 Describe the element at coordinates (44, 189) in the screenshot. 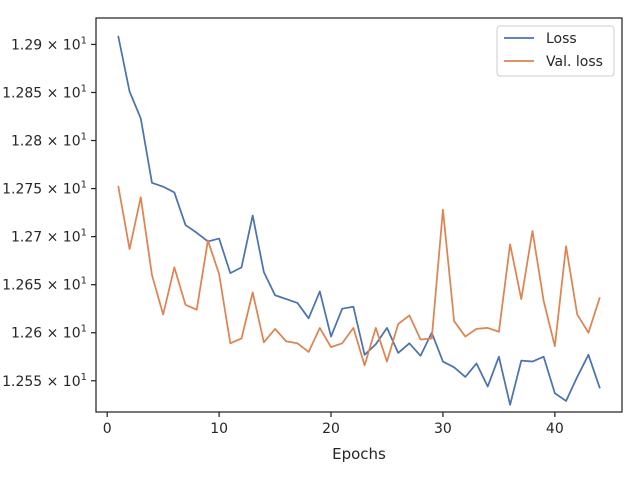

I see `y-tick-label: 1.275 × 10¹` at that location.